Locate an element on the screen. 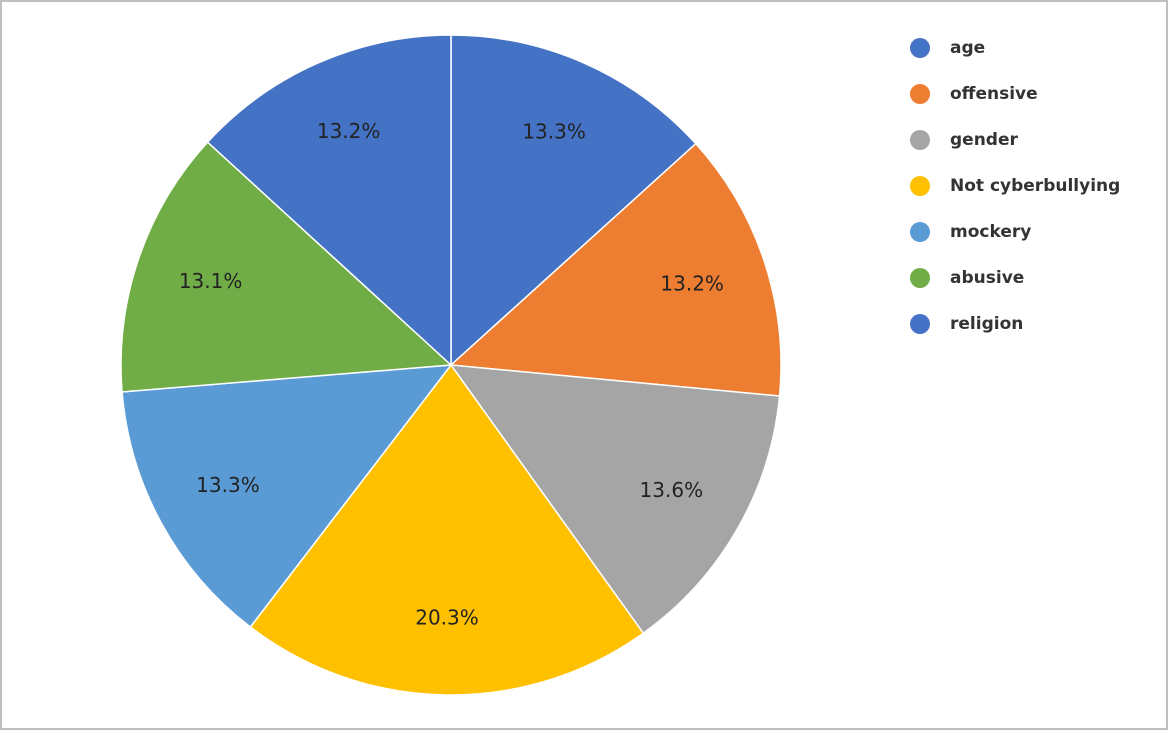 The image size is (1169, 731). legend-label: age is located at coordinates (967, 48).